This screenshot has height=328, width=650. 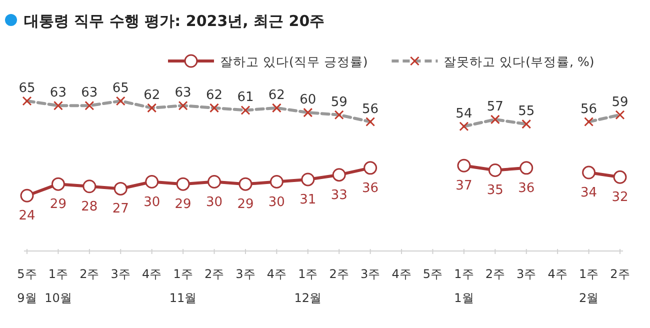 I want to click on x-tick-label: 1주 2월, so click(x=588, y=286).